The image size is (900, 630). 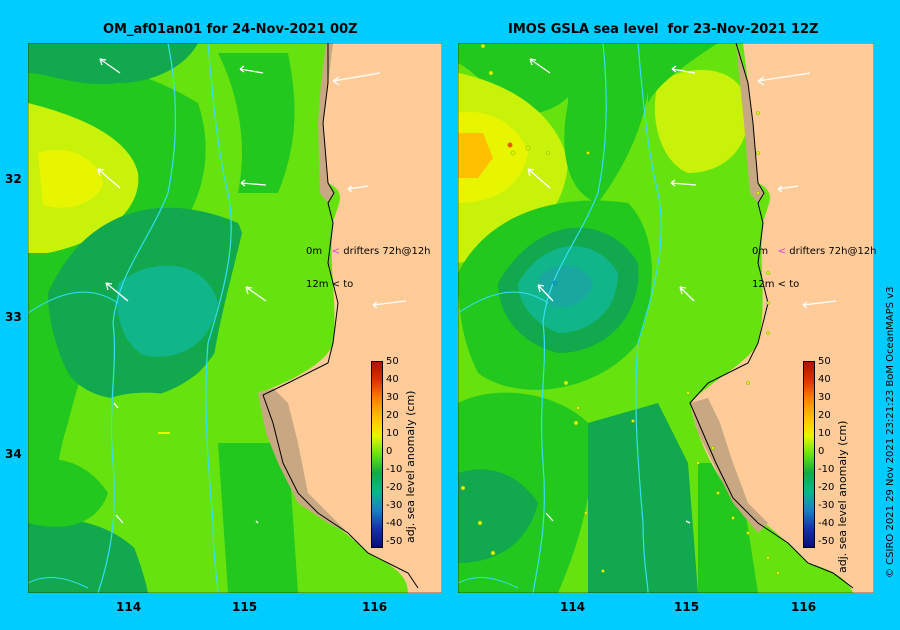 What do you see at coordinates (804, 607) in the screenshot?
I see `x-tick-116-right: 116` at bounding box center [804, 607].